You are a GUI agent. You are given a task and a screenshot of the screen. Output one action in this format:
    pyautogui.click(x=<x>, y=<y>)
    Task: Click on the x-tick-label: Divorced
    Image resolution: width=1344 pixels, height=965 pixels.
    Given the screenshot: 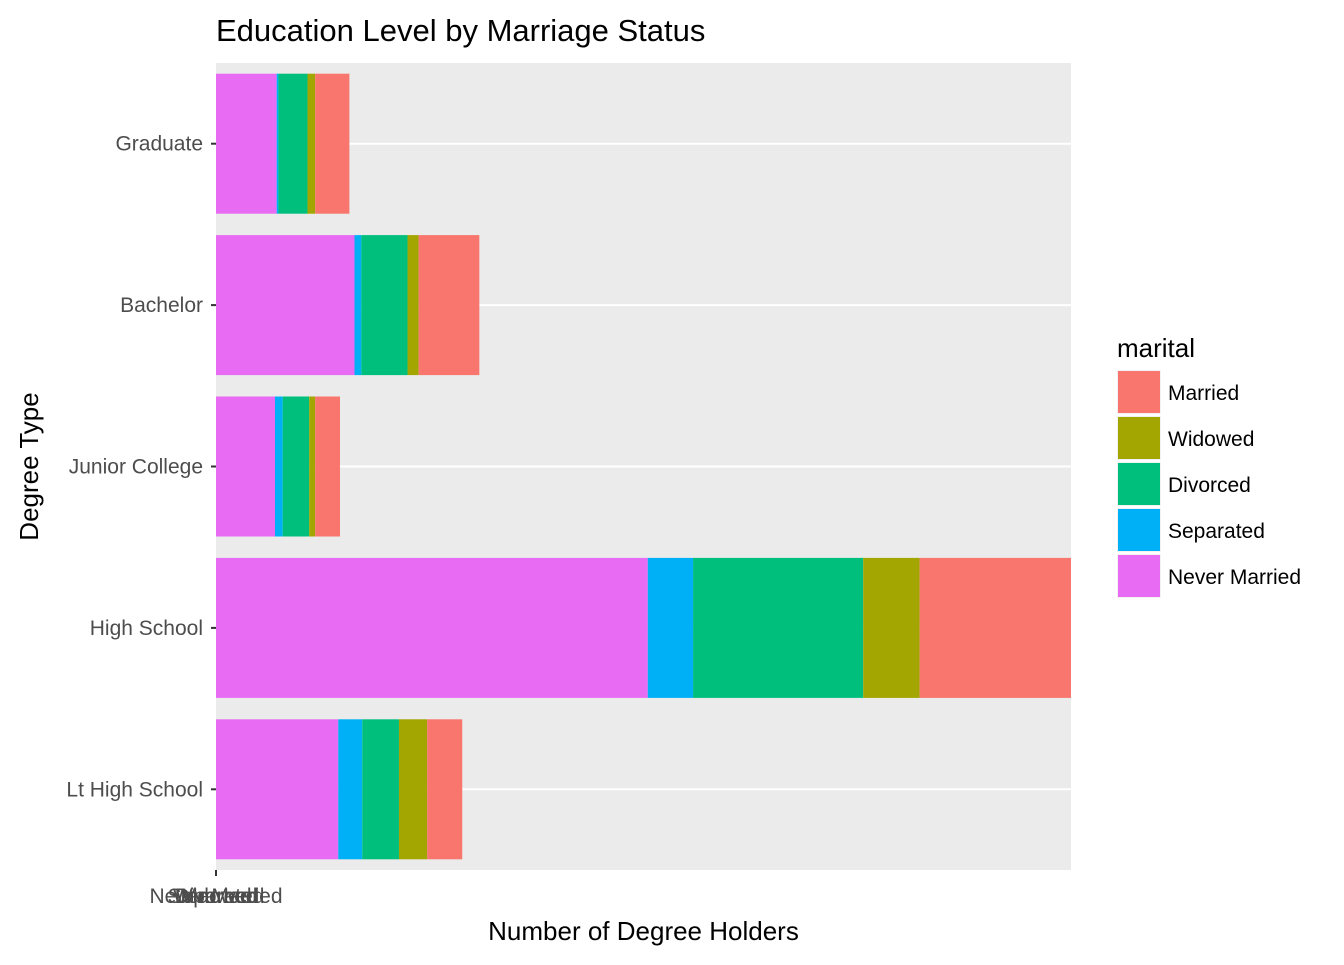 What is the action you would take?
    pyautogui.click(x=216, y=896)
    